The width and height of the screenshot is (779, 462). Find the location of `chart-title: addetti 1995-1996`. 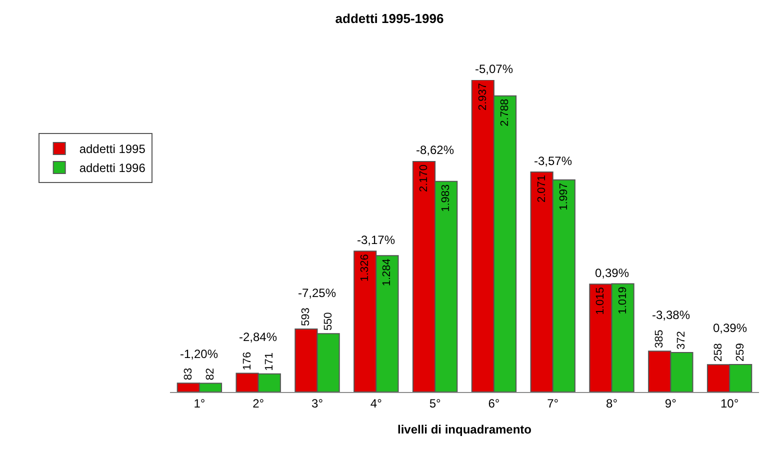

chart-title: addetti 1995-1996 is located at coordinates (389, 18).